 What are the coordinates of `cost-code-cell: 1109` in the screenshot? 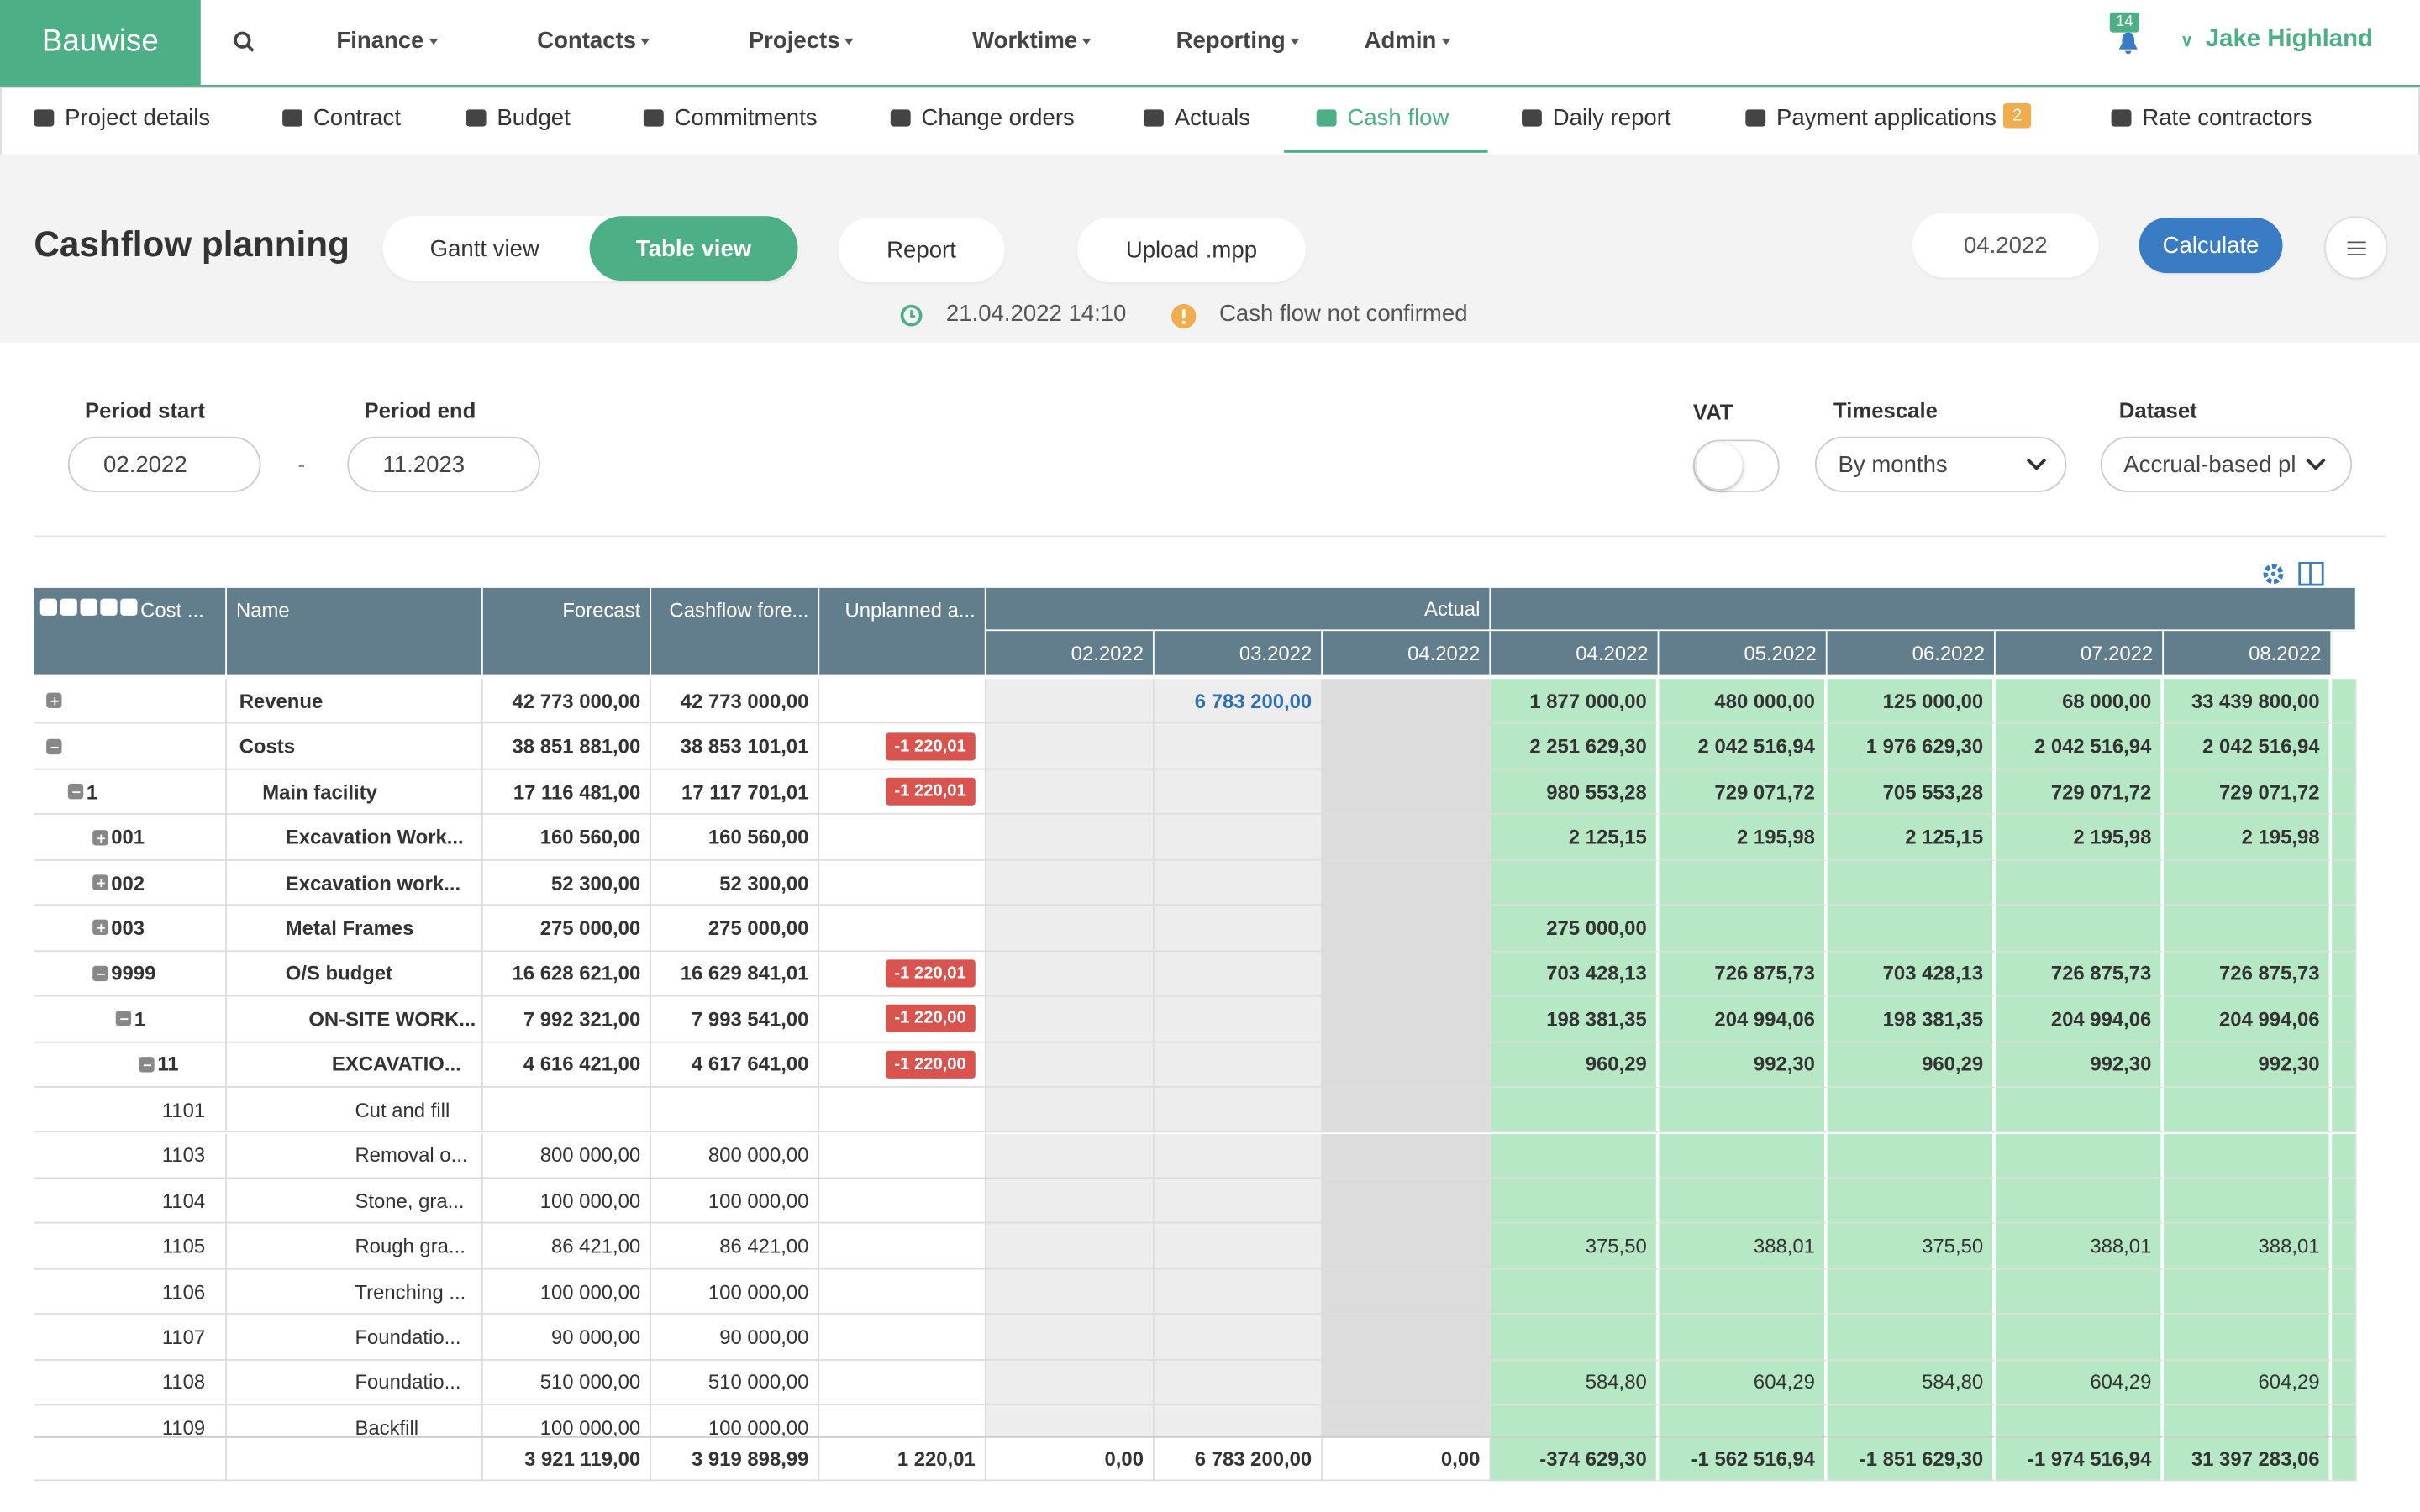 It's located at (130, 1421).